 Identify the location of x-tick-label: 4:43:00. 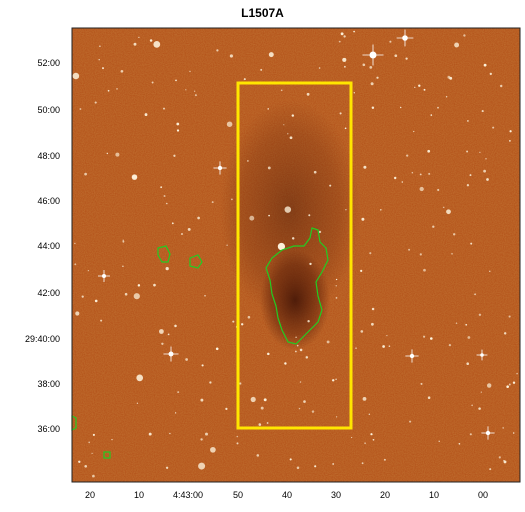
(188, 495).